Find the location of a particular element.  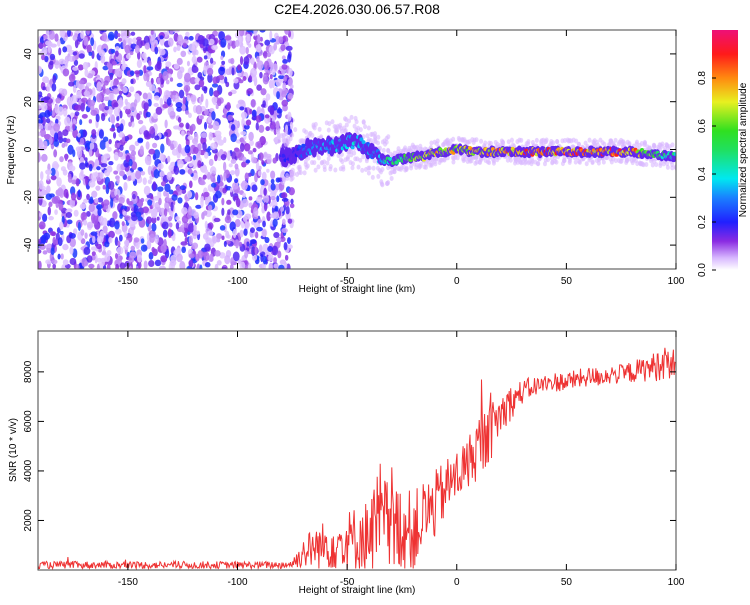

snr-xtick-label: -100 is located at coordinates (238, 582).